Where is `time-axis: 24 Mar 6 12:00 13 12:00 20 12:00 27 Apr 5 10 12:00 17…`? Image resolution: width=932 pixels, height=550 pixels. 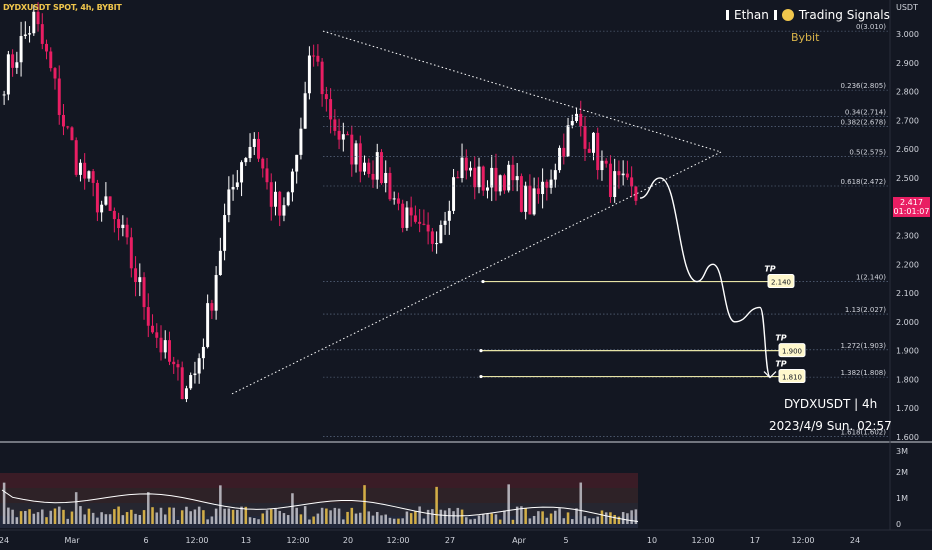
time-axis: 24 Mar 6 12:00 13 12:00 20 12:00 27 Apr 5 10 12:00 17… is located at coordinates (430, 540).